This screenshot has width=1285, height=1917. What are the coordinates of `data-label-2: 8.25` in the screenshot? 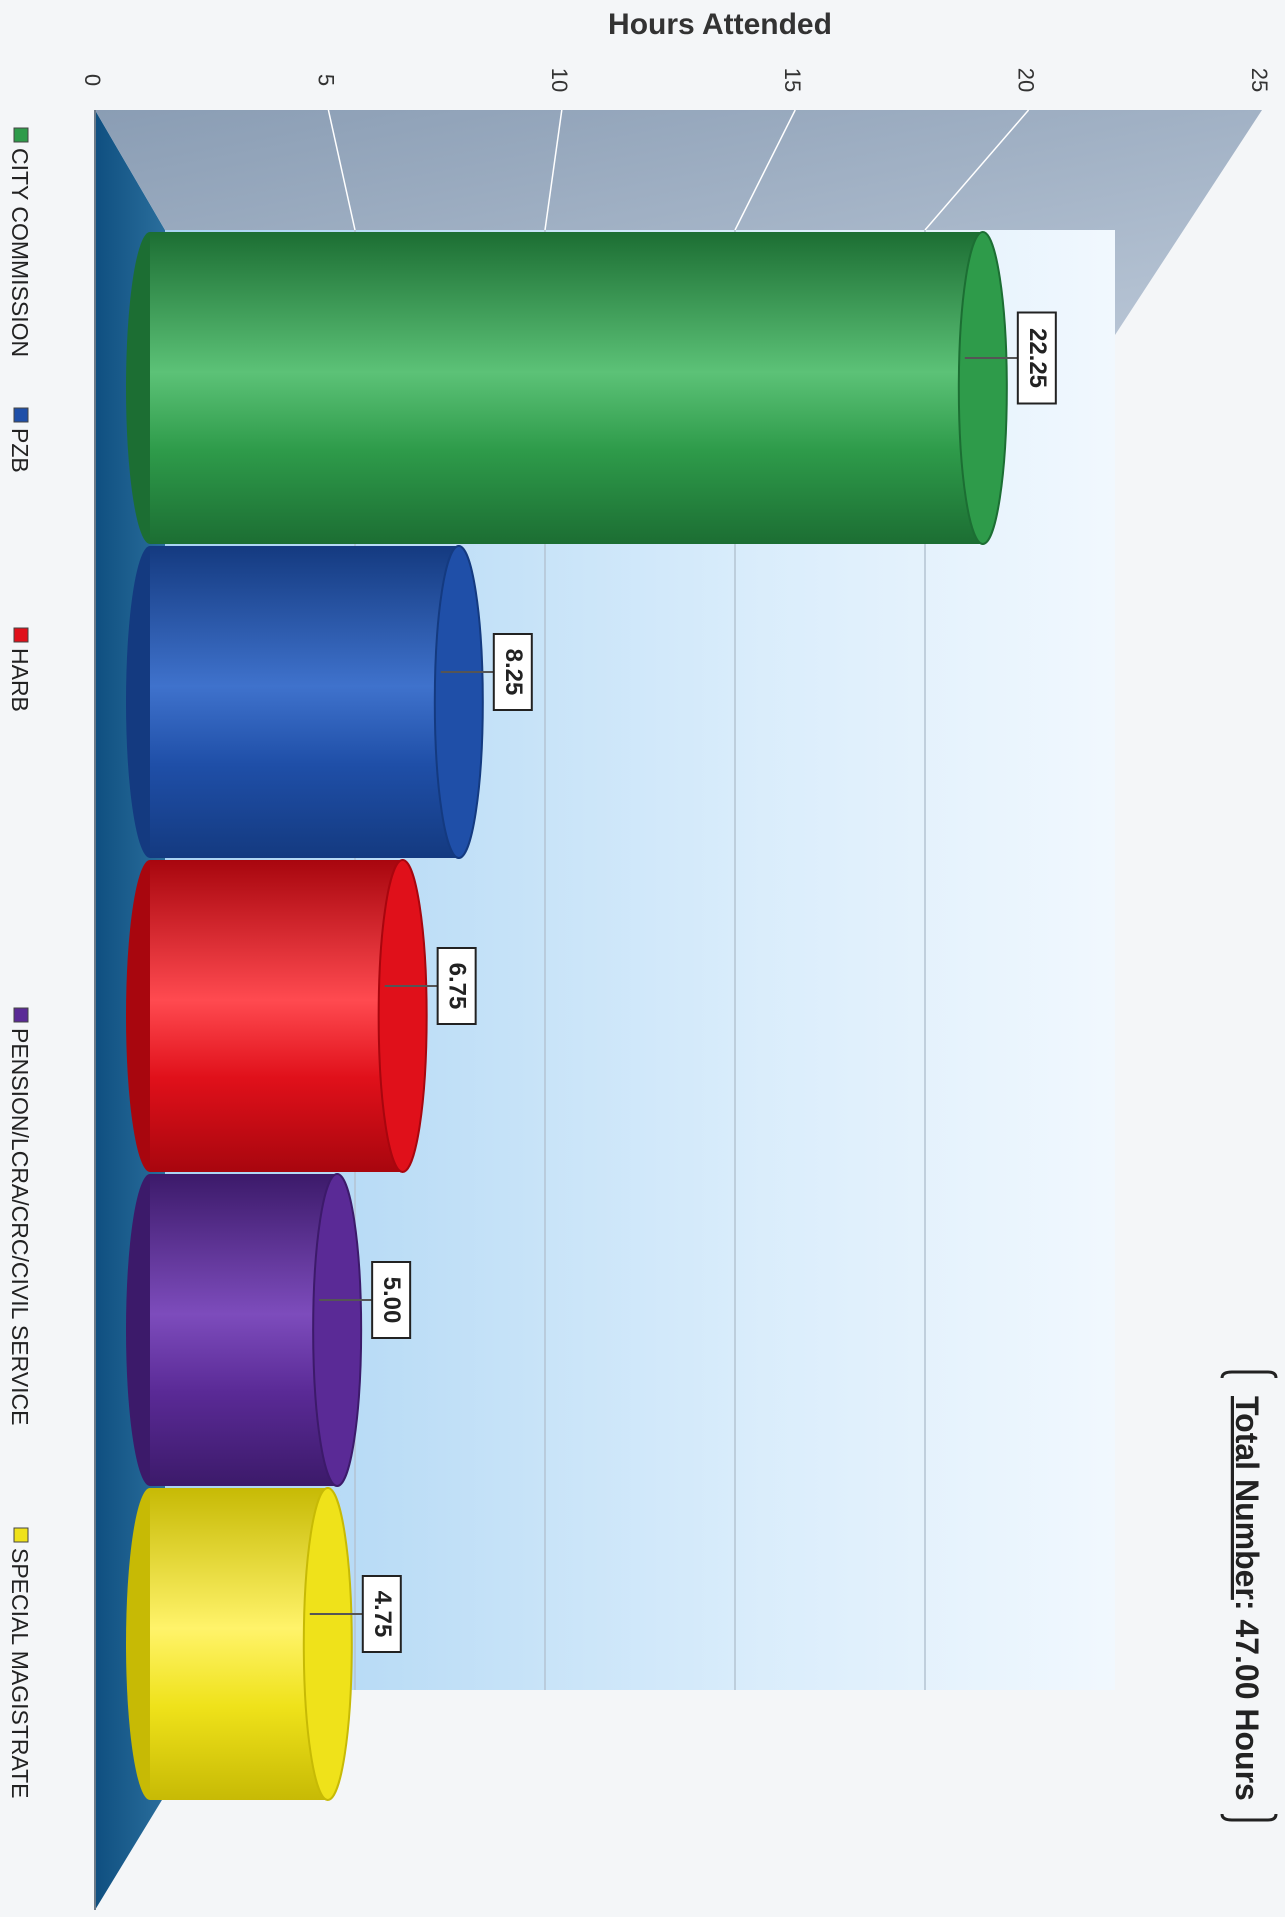 It's located at (486, 672).